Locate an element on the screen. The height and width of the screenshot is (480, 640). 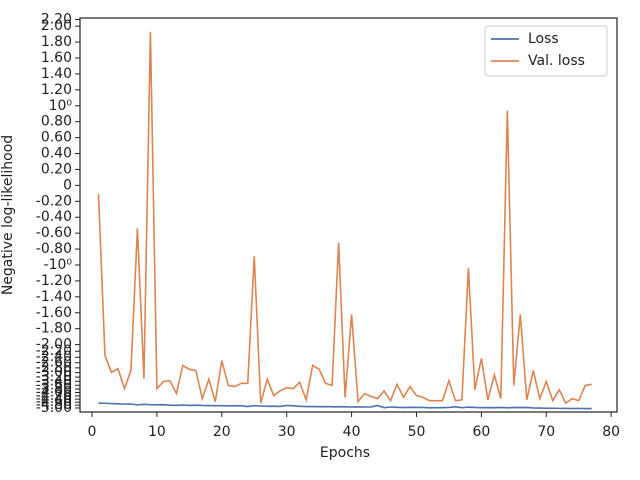
y-tick-label: -4.40 is located at coordinates (54, 399).